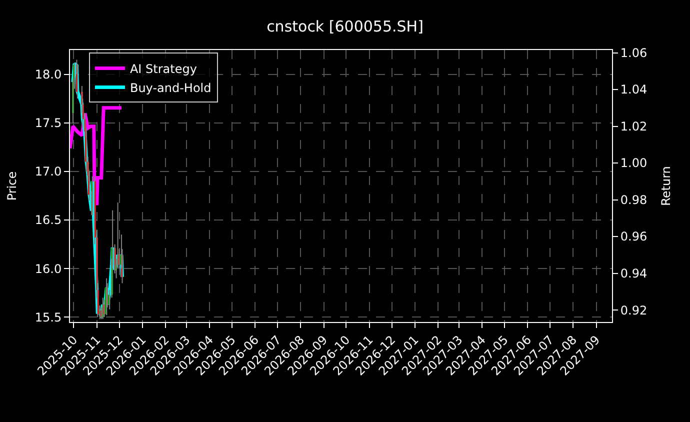  What do you see at coordinates (634, 237) in the screenshot?
I see `y2-tick-label: 0.96` at bounding box center [634, 237].